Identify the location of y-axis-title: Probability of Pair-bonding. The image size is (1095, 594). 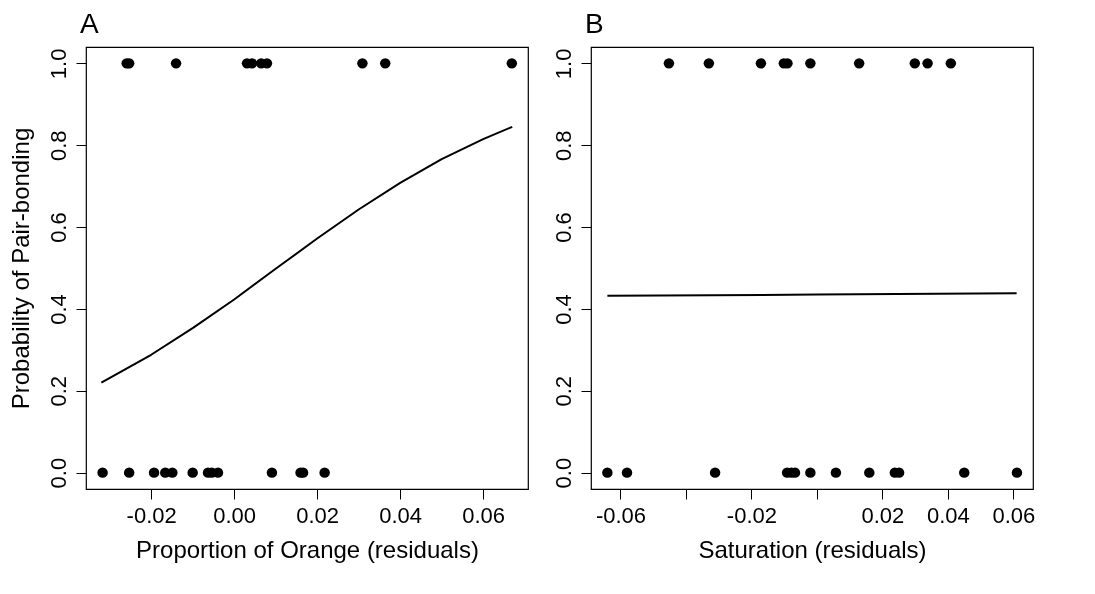
(20, 268).